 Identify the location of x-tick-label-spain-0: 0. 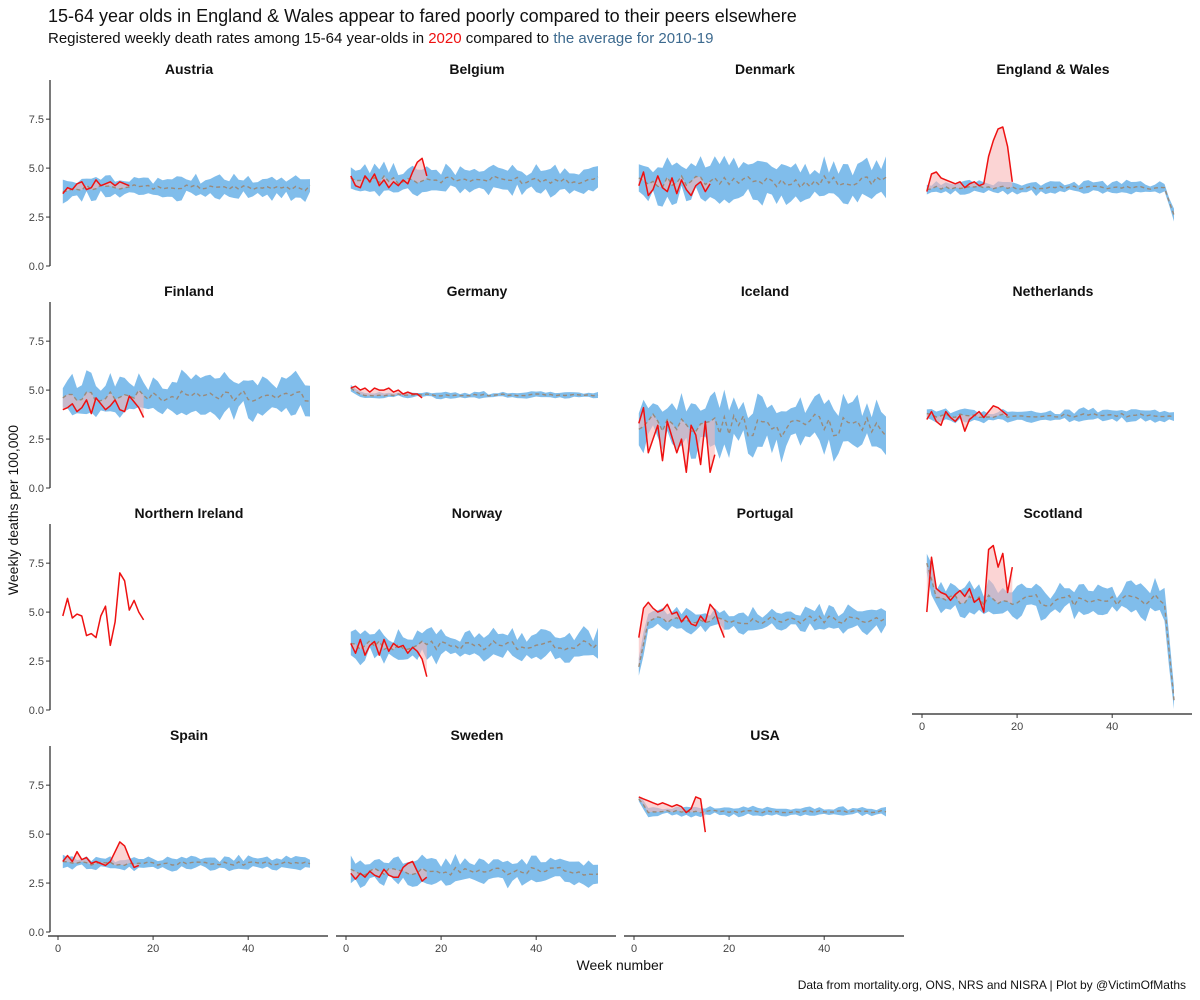
(58, 949).